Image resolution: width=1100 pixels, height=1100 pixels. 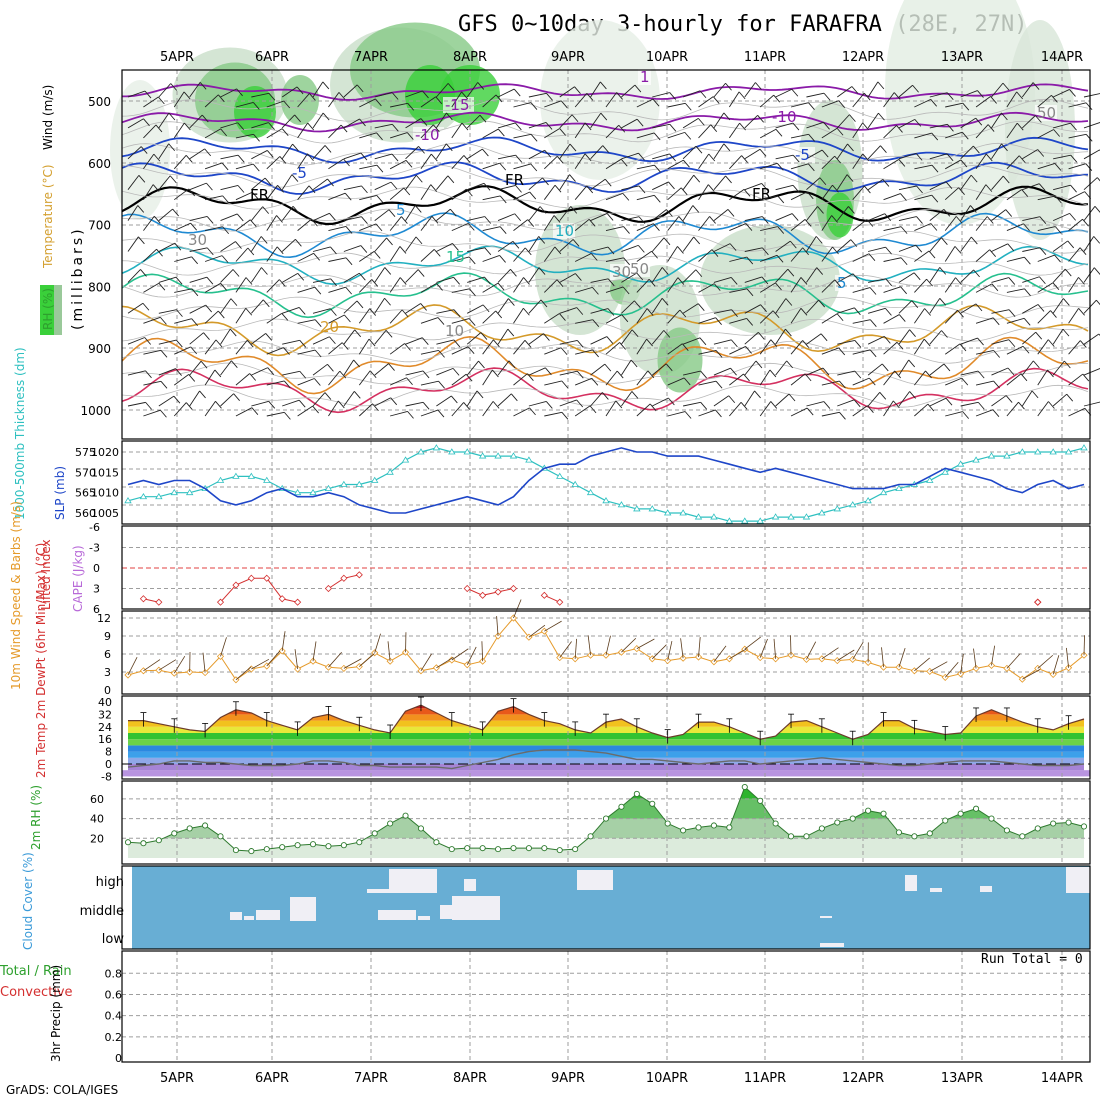 I want to click on thickness-tick-label: 560, so click(x=85, y=513).